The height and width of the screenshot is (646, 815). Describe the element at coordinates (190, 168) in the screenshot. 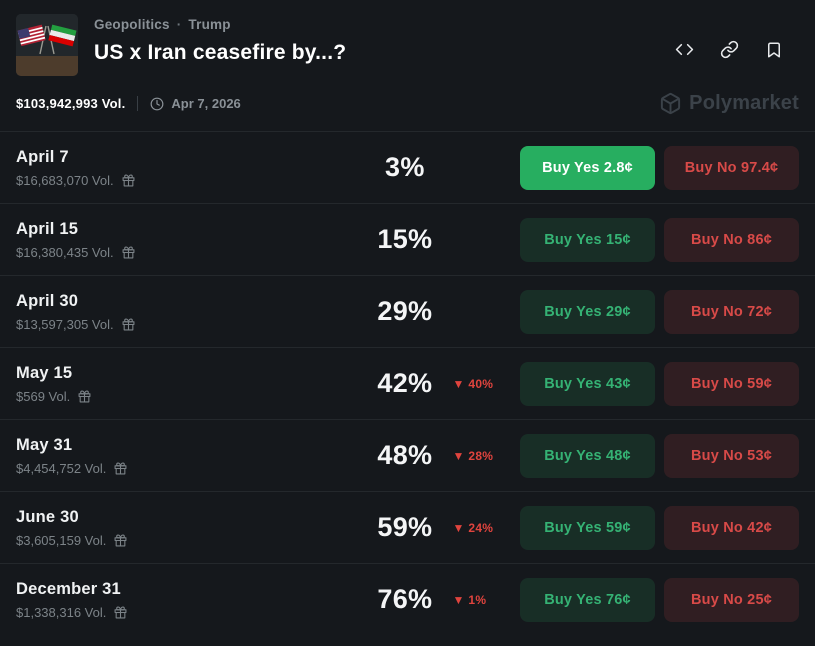

I see `outcome-info: April 7 $16,683,070 Vol.` at that location.